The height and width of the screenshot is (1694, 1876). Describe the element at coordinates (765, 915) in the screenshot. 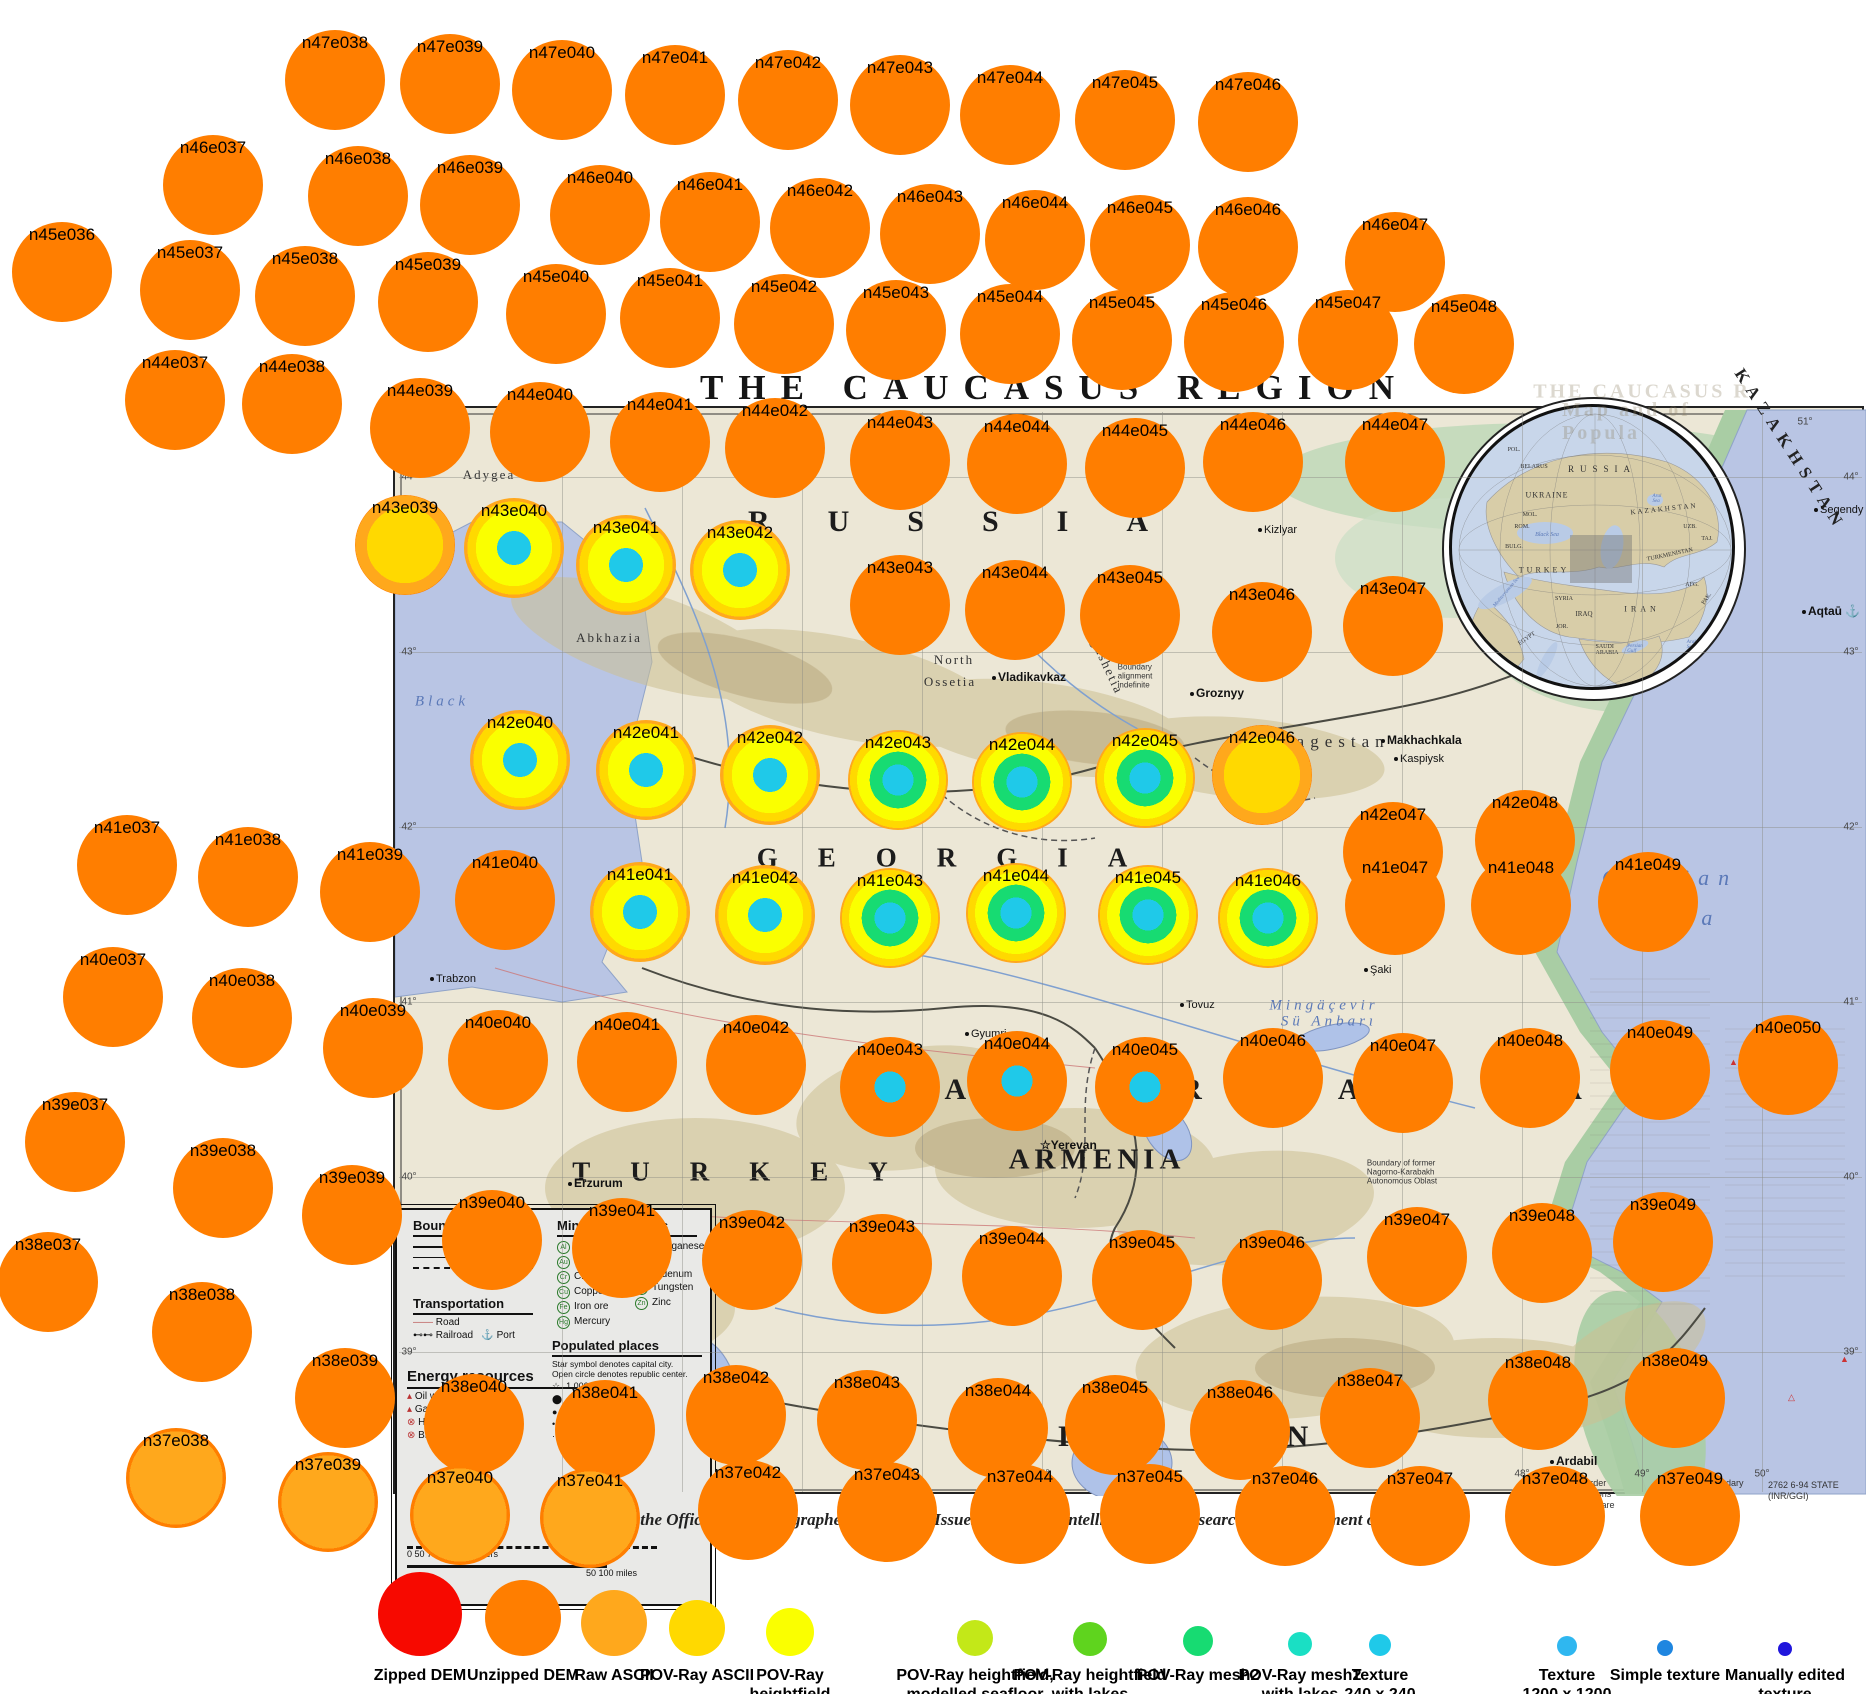

I see `dem-tile-n41e042` at that location.